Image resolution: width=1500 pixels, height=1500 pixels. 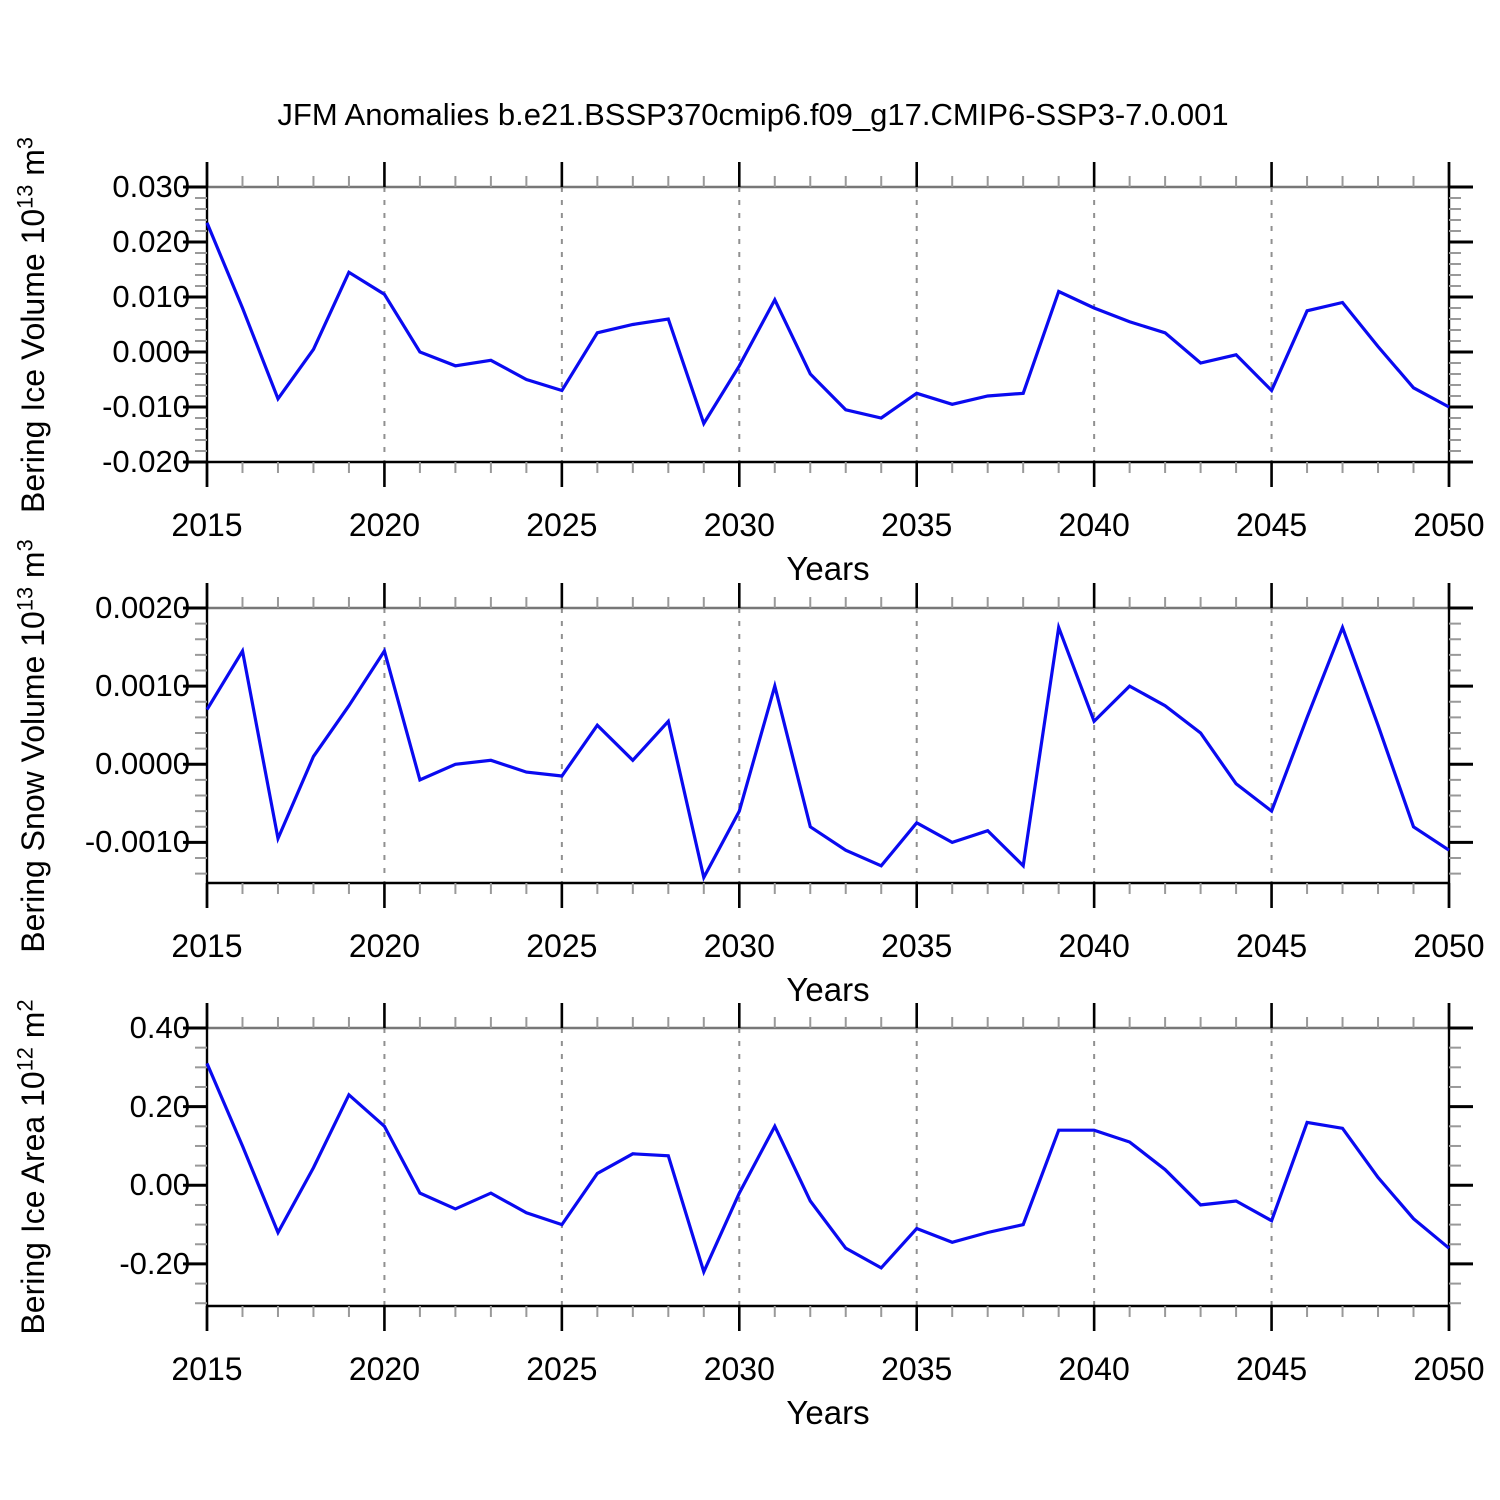 What do you see at coordinates (828, 1169) in the screenshot?
I see `series-line-bering-ice-area` at bounding box center [828, 1169].